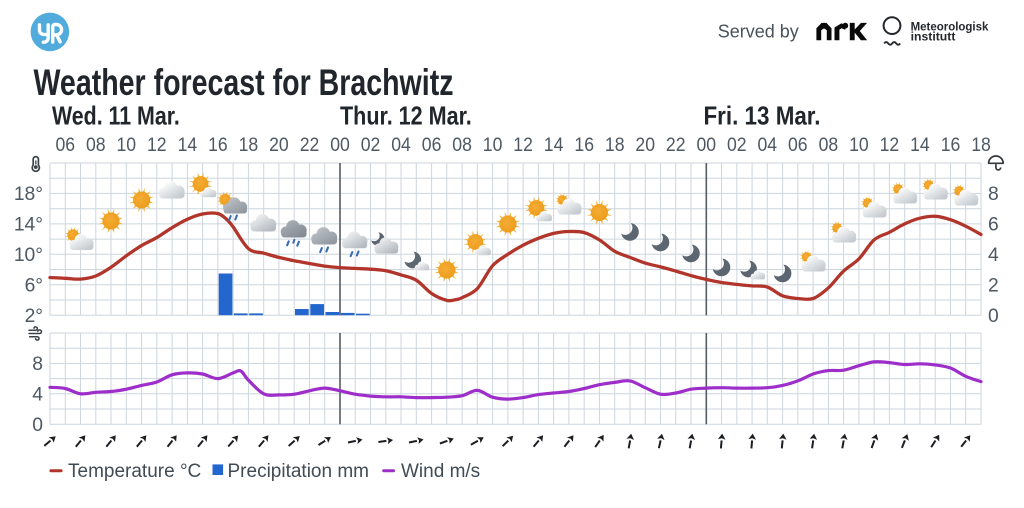 The width and height of the screenshot is (1024, 508). Describe the element at coordinates (28, 255) in the screenshot. I see `svg-text: 10°` at that location.